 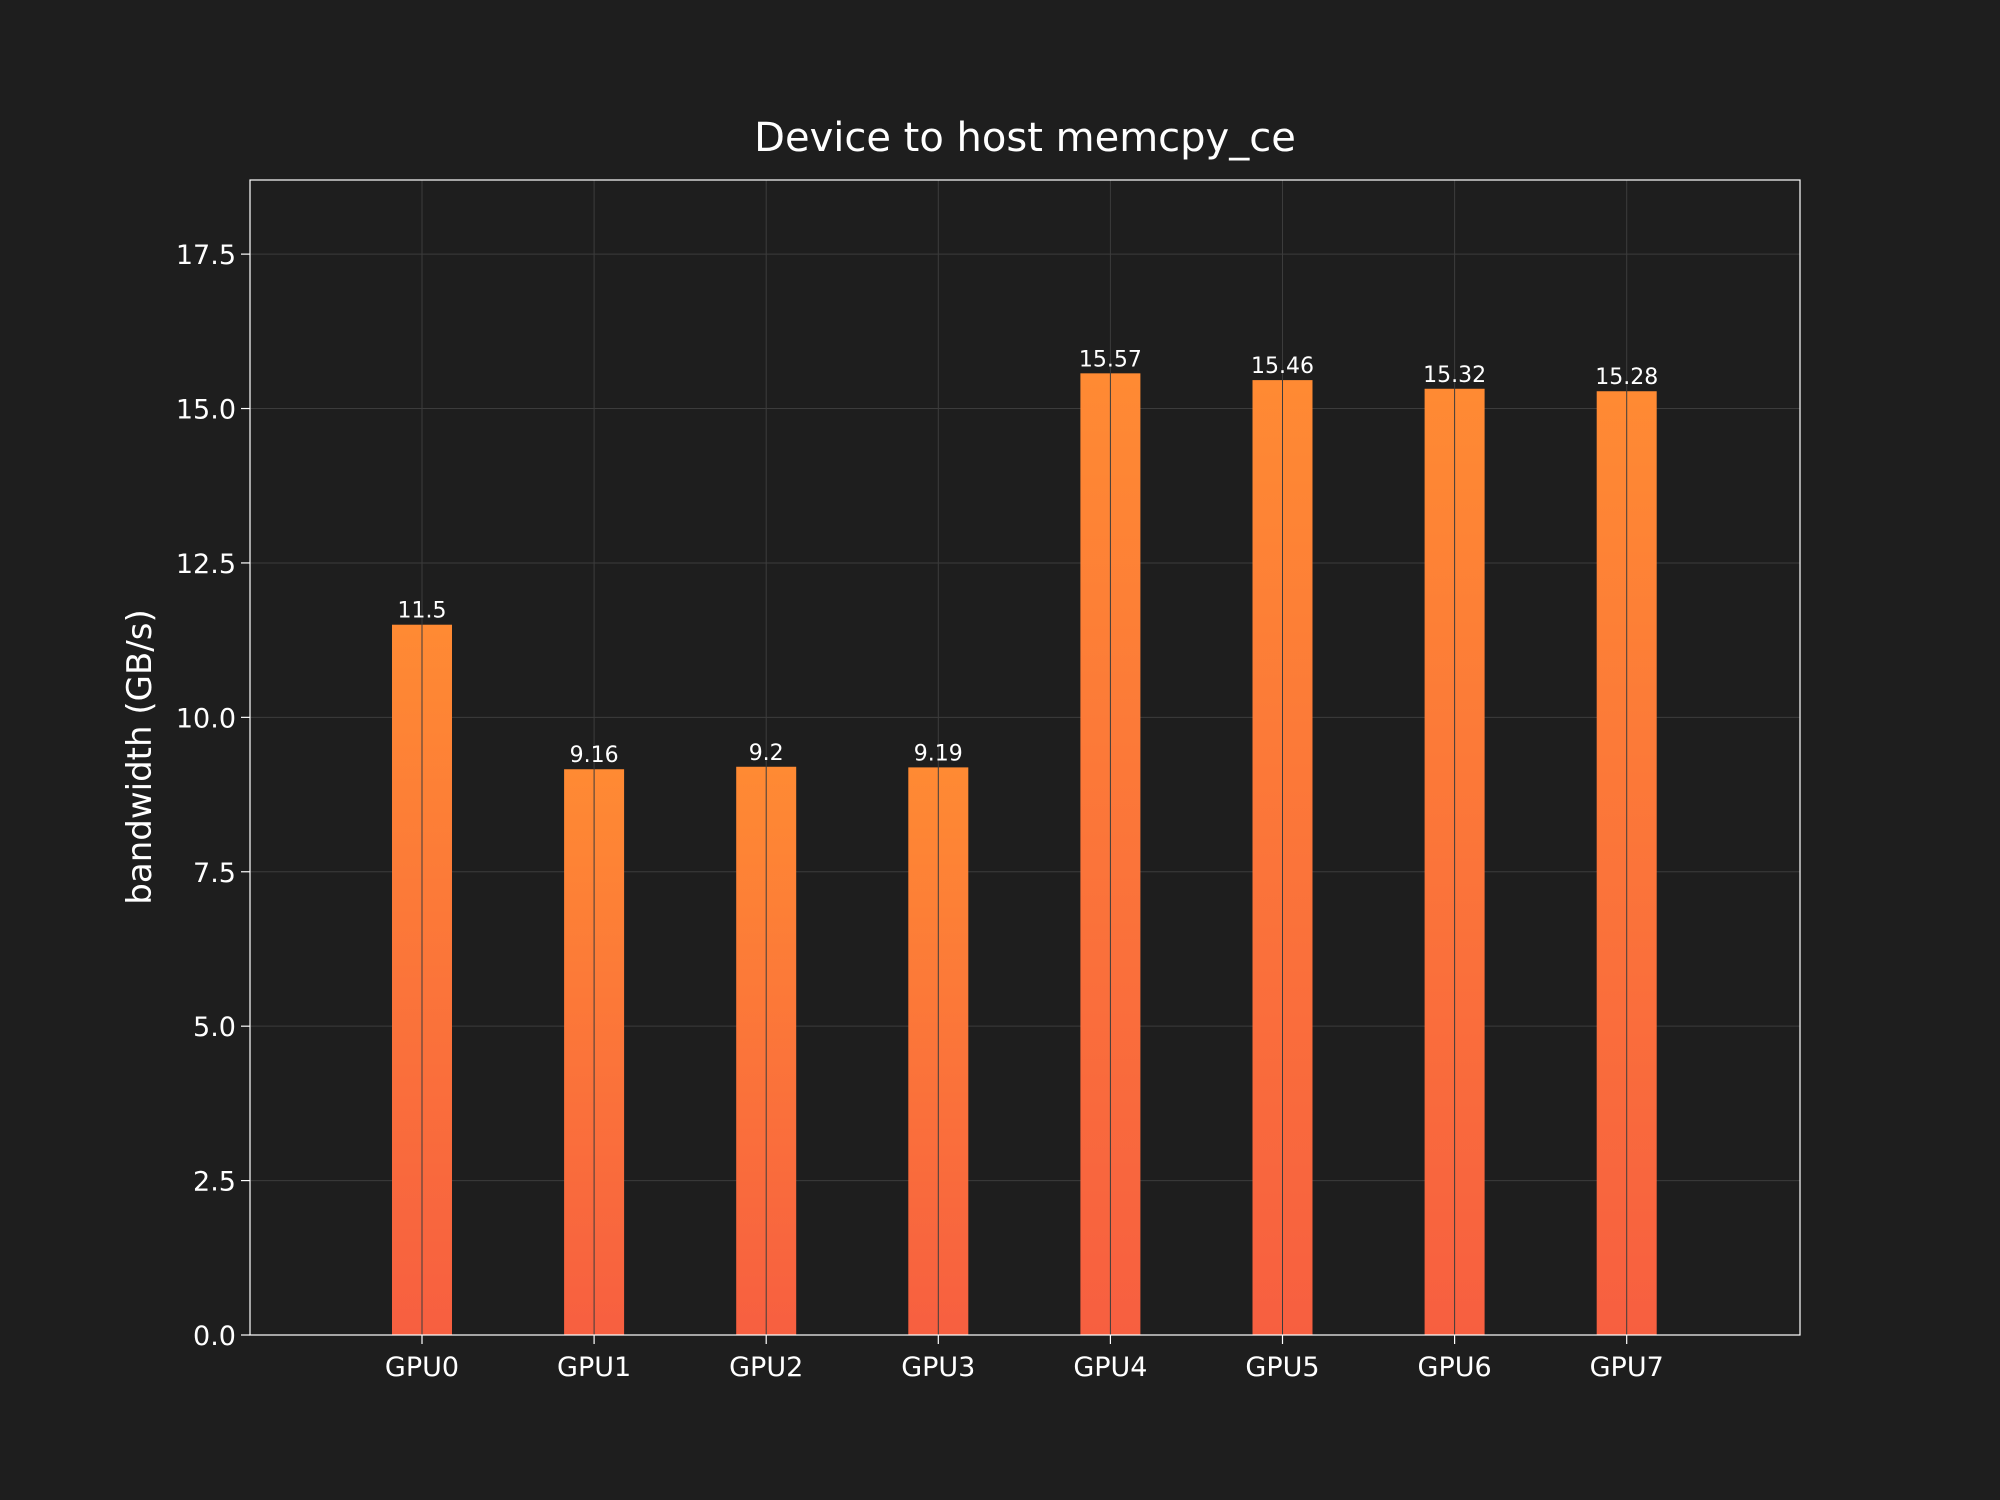 I want to click on y-tick-label: 15.0, so click(x=206, y=410).